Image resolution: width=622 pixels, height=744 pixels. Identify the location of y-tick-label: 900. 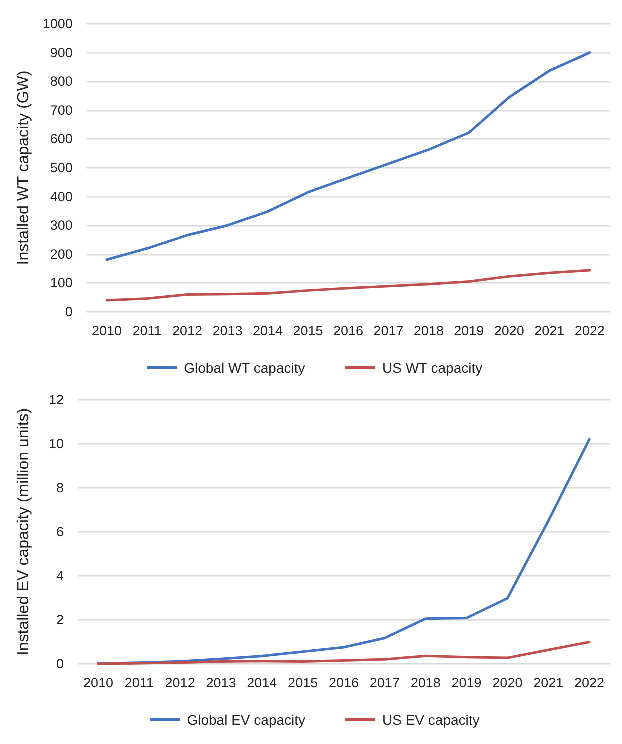
(61, 52).